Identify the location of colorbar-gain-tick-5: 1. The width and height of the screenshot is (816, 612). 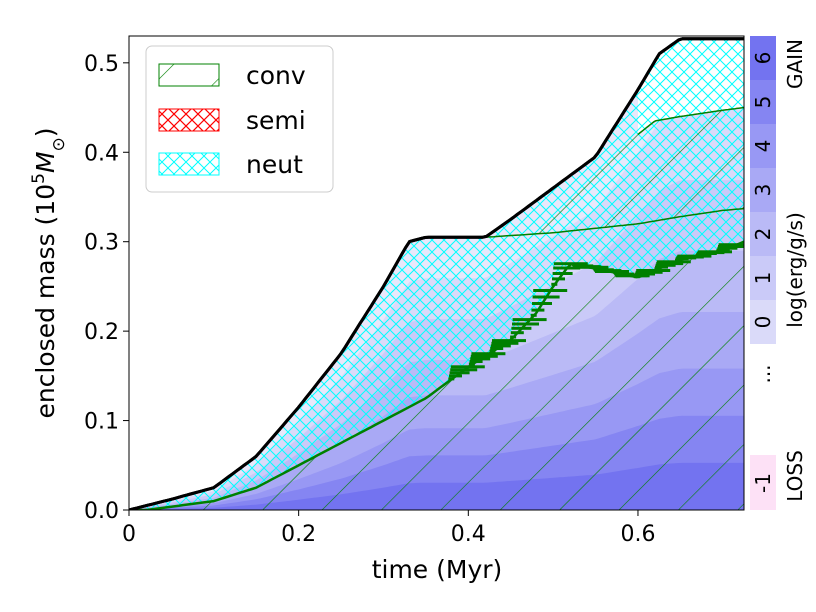
(763, 278).